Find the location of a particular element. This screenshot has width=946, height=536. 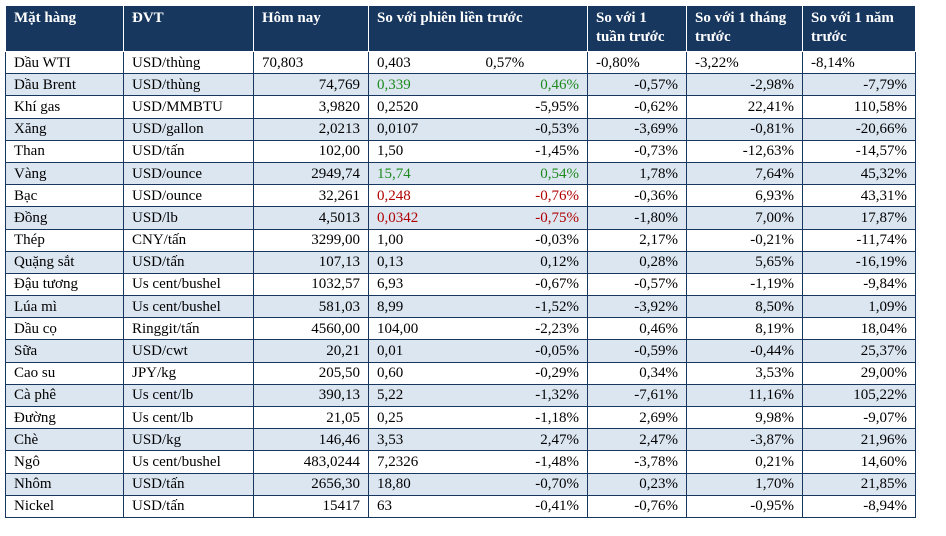

table-cell: -5,95% is located at coordinates (532, 107).